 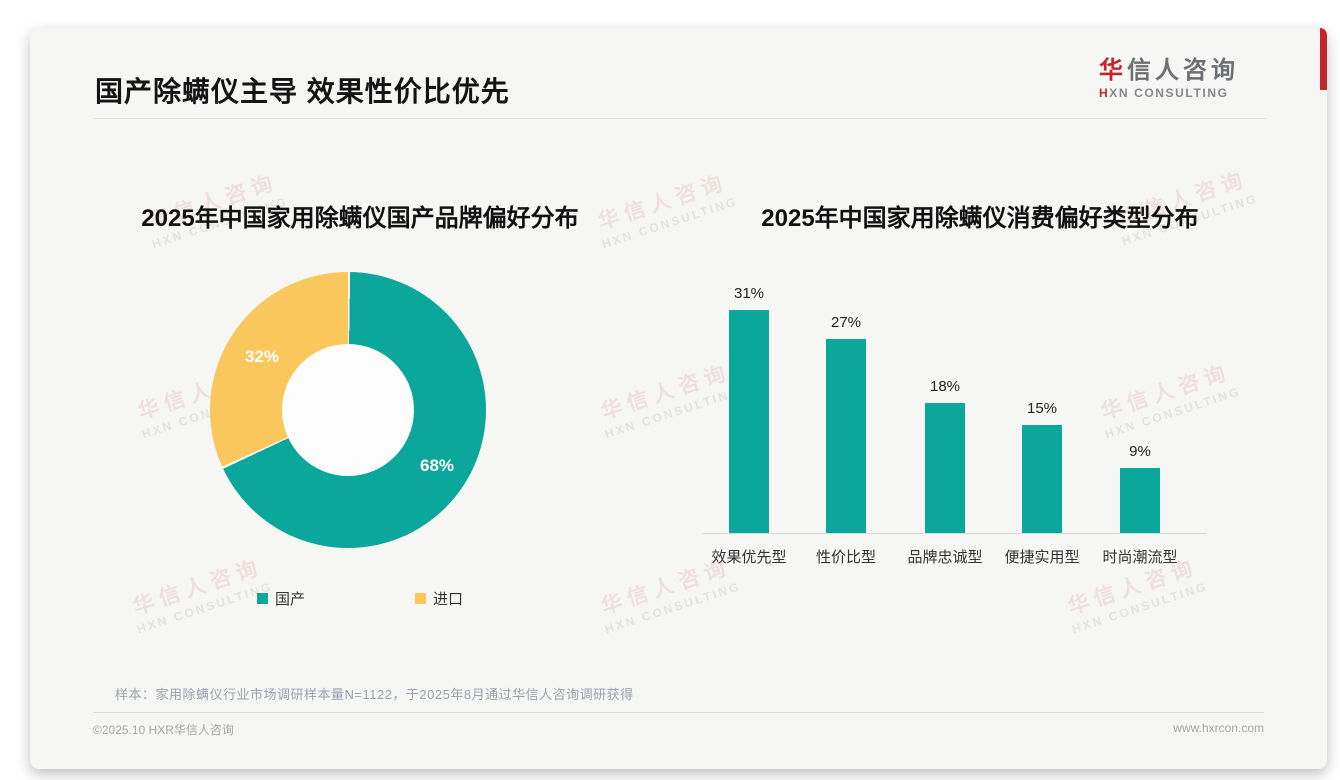 I want to click on bar-plot: 31% 27% 18% 15% 9%, so click(x=955, y=409).